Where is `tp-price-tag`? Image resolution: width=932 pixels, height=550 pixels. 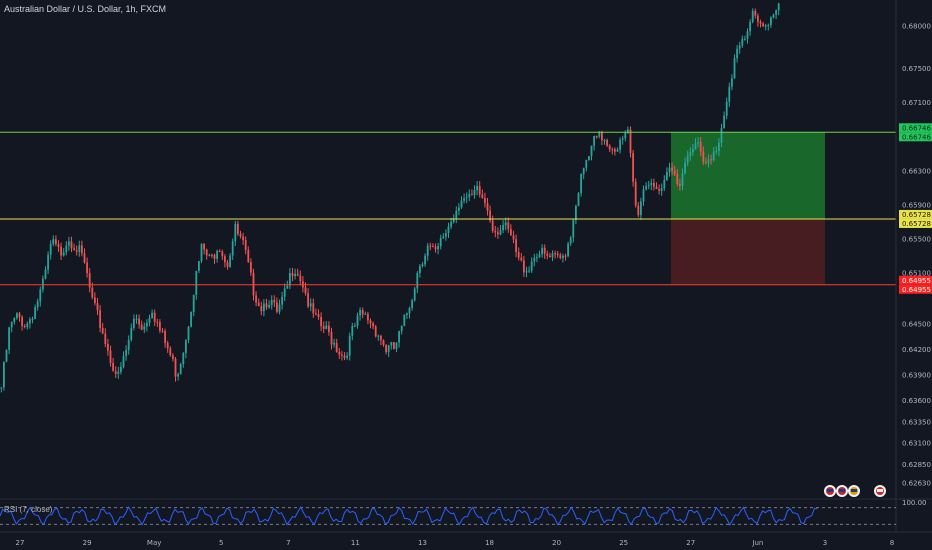
tp-price-tag is located at coordinates (915, 137).